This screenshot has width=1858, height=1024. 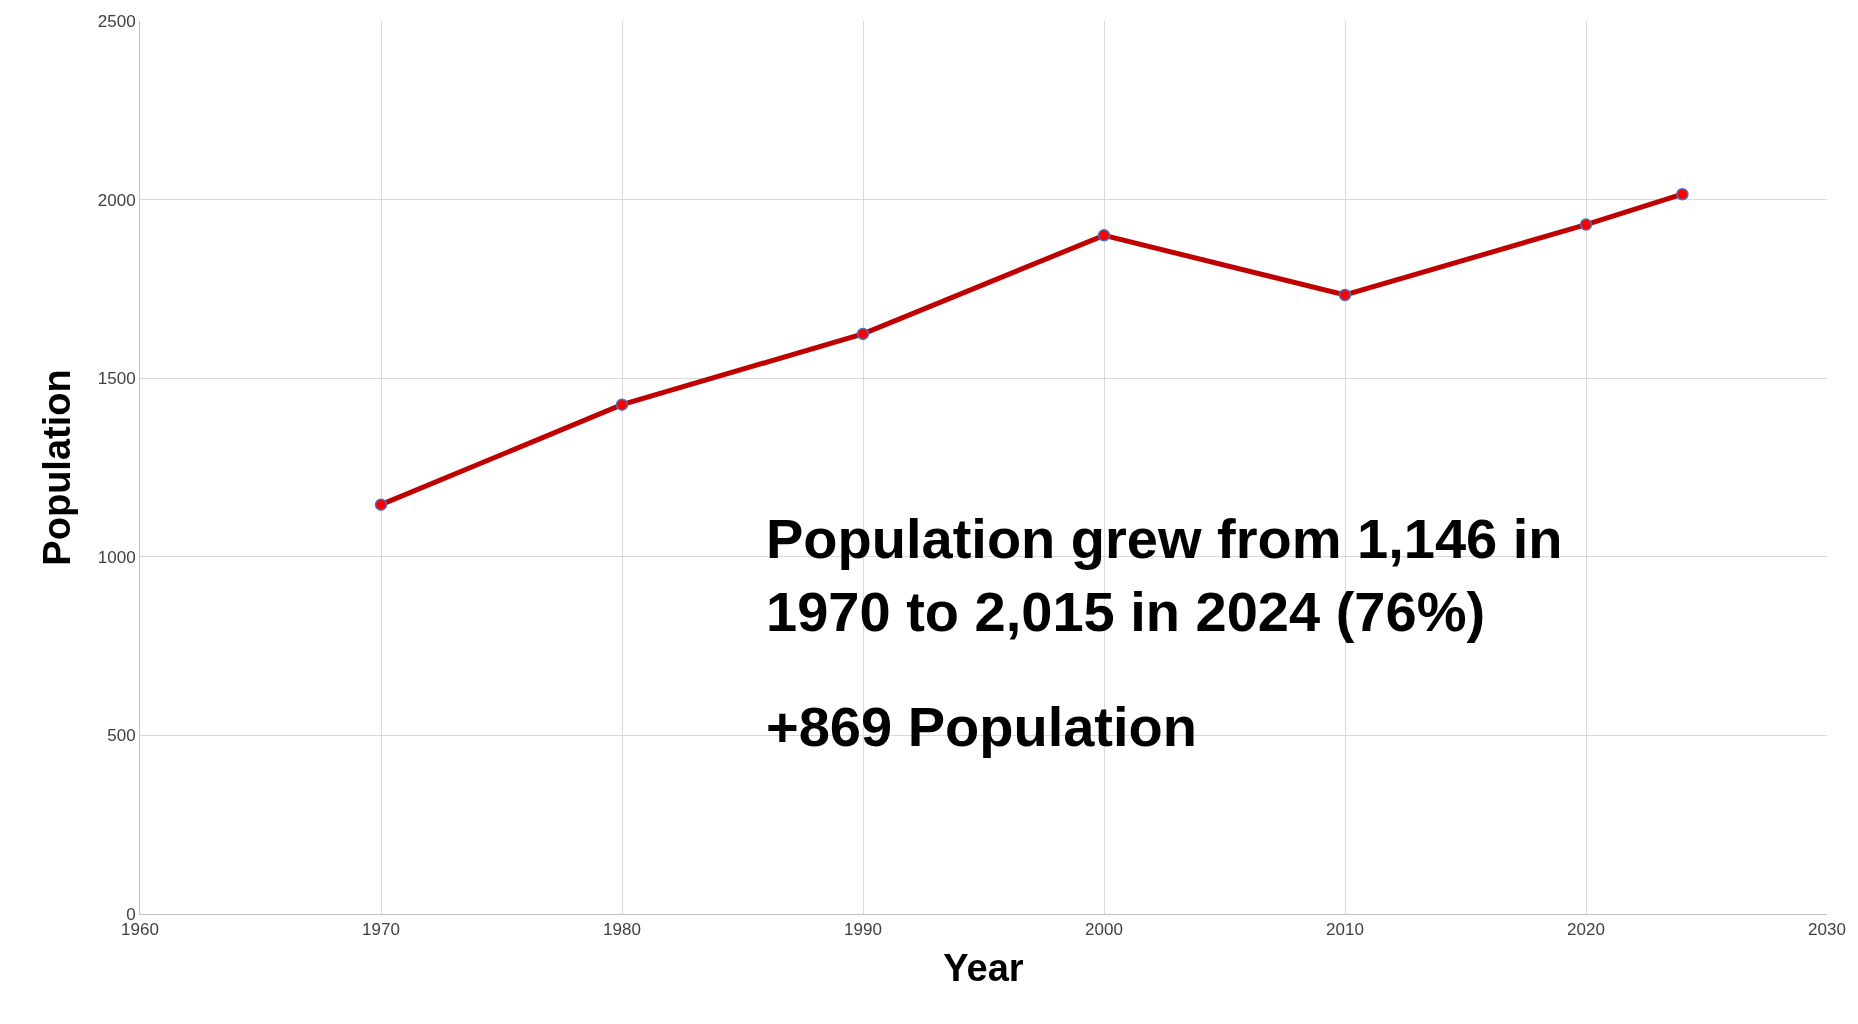 I want to click on x-tick-label: 2020, so click(x=1586, y=930).